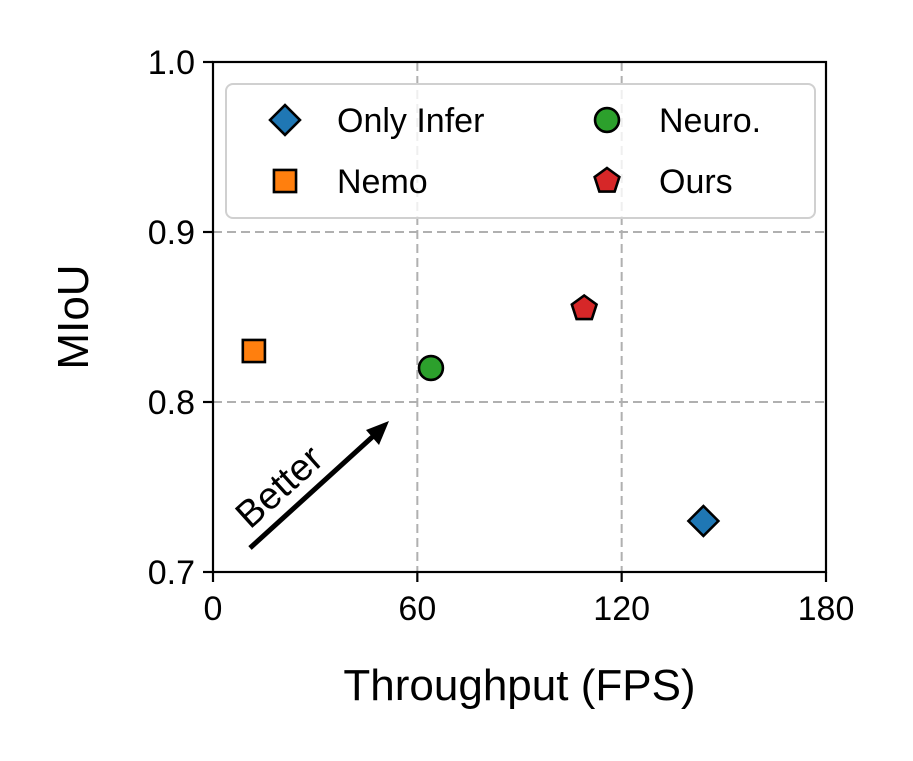 The height and width of the screenshot is (761, 913). I want to click on legend-box, so click(520, 151).